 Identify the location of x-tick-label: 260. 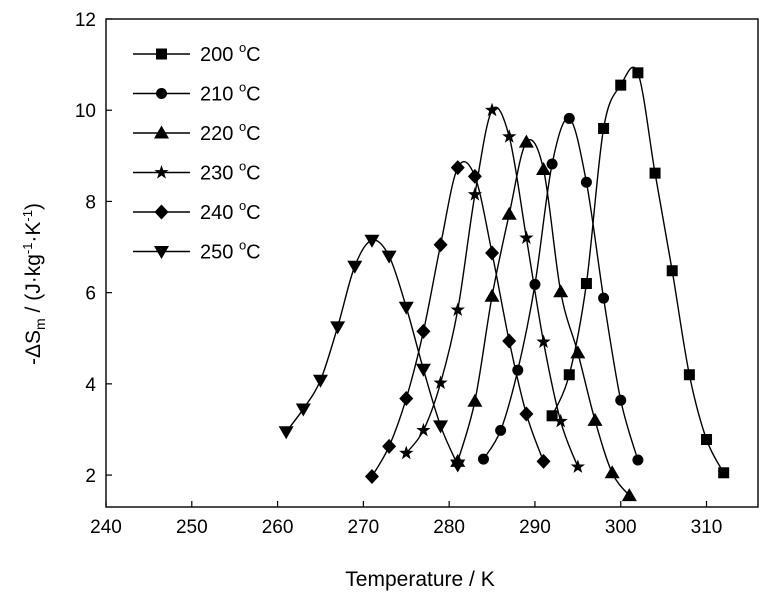
(278, 527).